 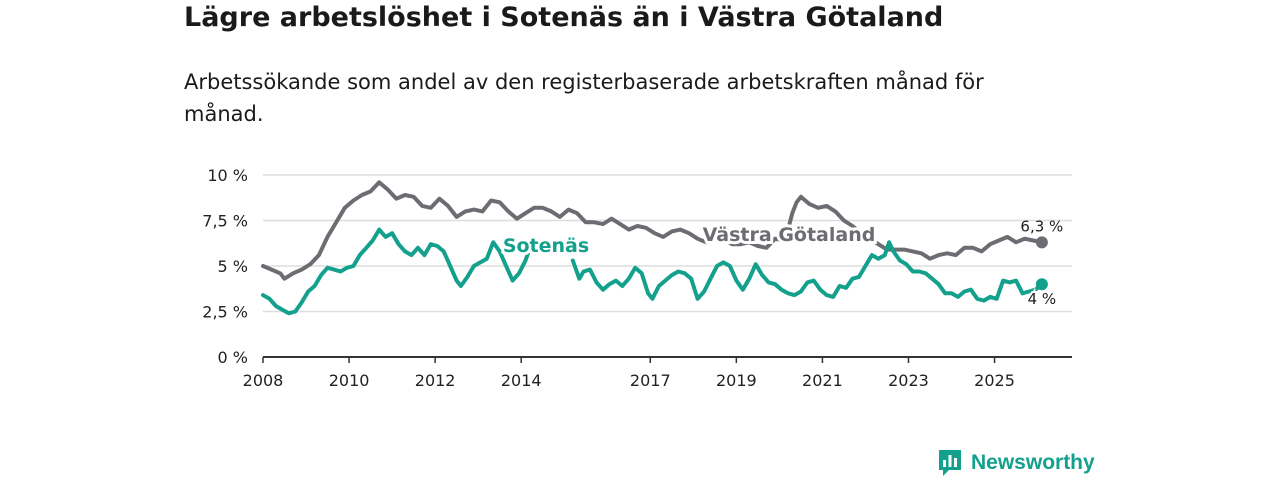 I want to click on x-tick-label: 2008, so click(x=263, y=380).